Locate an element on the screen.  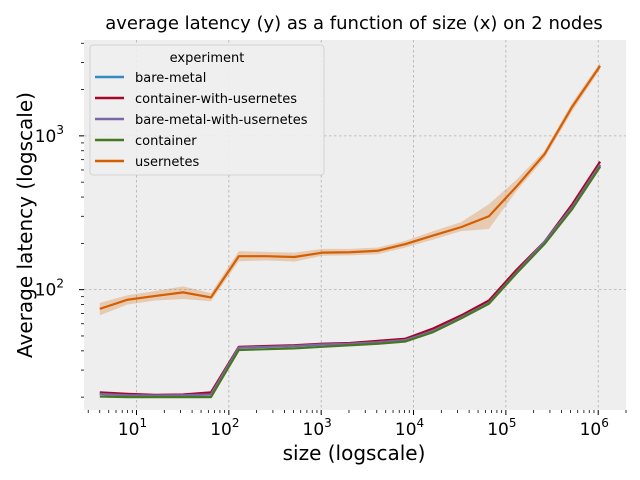
x-tick-label: 10² is located at coordinates (224, 428).